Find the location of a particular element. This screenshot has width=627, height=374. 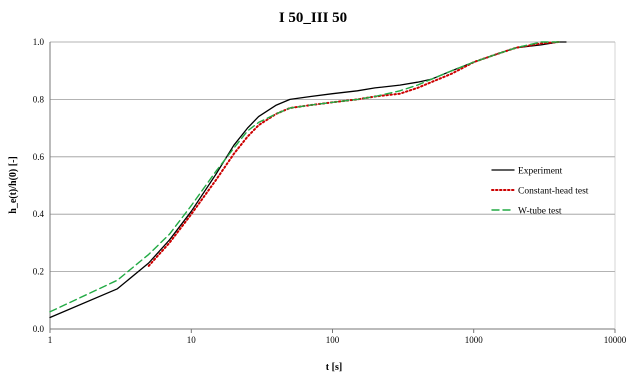

y-tick-label: 0.6 is located at coordinates (39, 157).